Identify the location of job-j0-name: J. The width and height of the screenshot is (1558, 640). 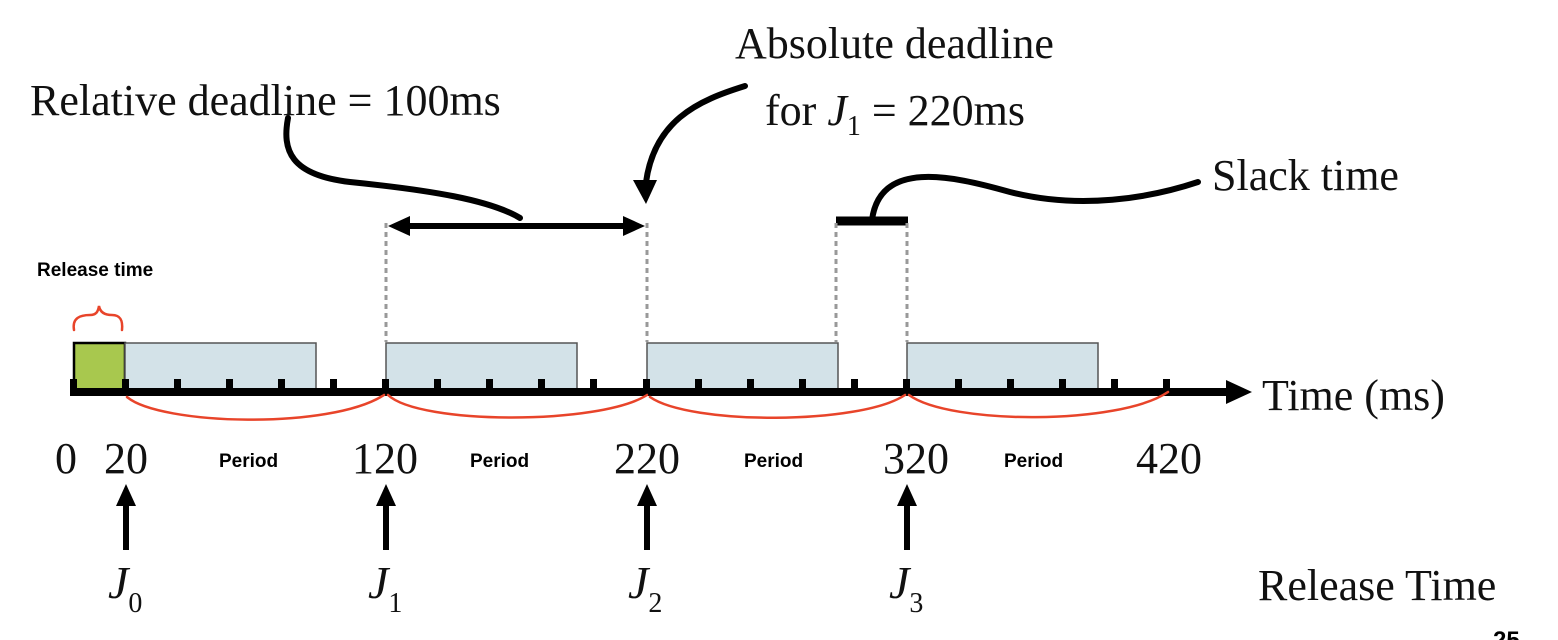
(119, 582).